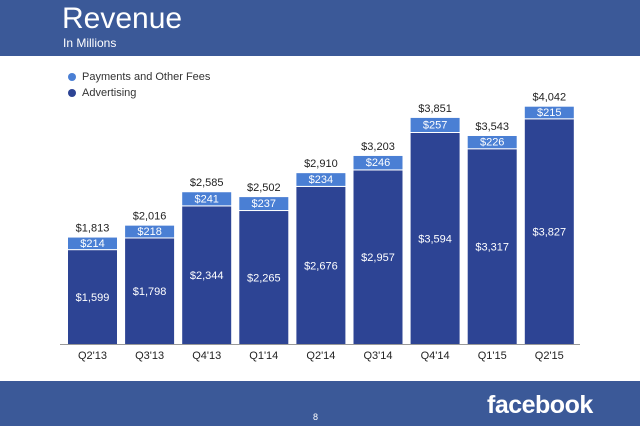 This screenshot has width=640, height=426. What do you see at coordinates (492, 127) in the screenshot?
I see `data-label-total: $3,543` at bounding box center [492, 127].